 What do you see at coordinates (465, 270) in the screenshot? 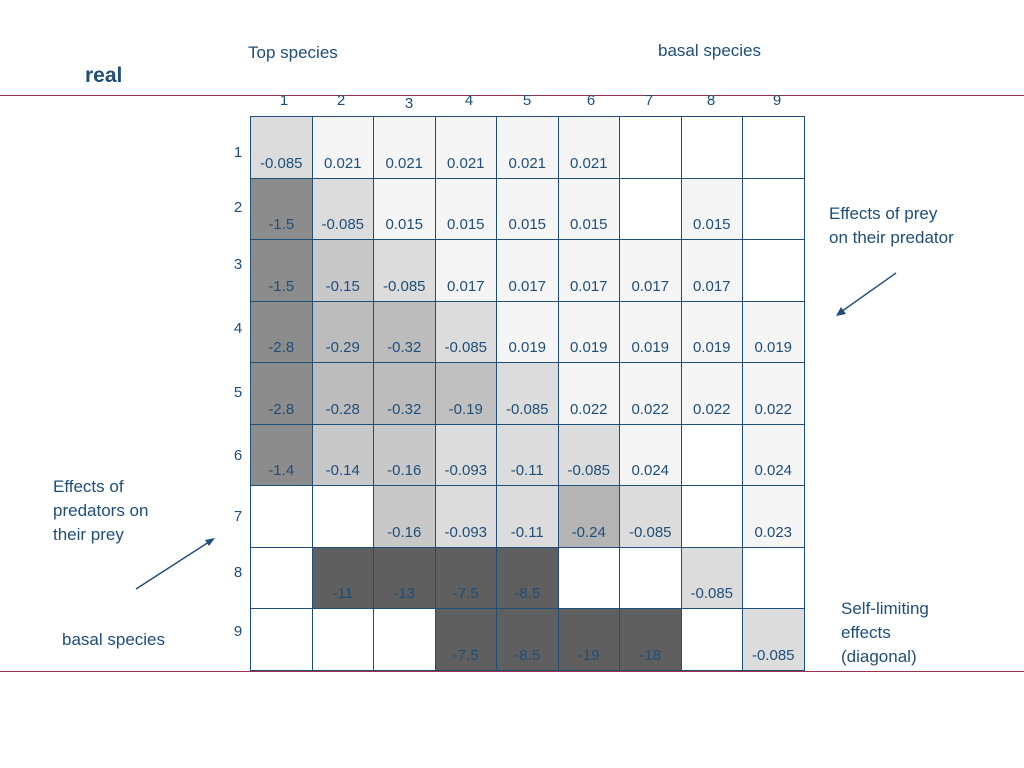
I see `matrix-cell-r3-c4: 0.017` at bounding box center [465, 270].